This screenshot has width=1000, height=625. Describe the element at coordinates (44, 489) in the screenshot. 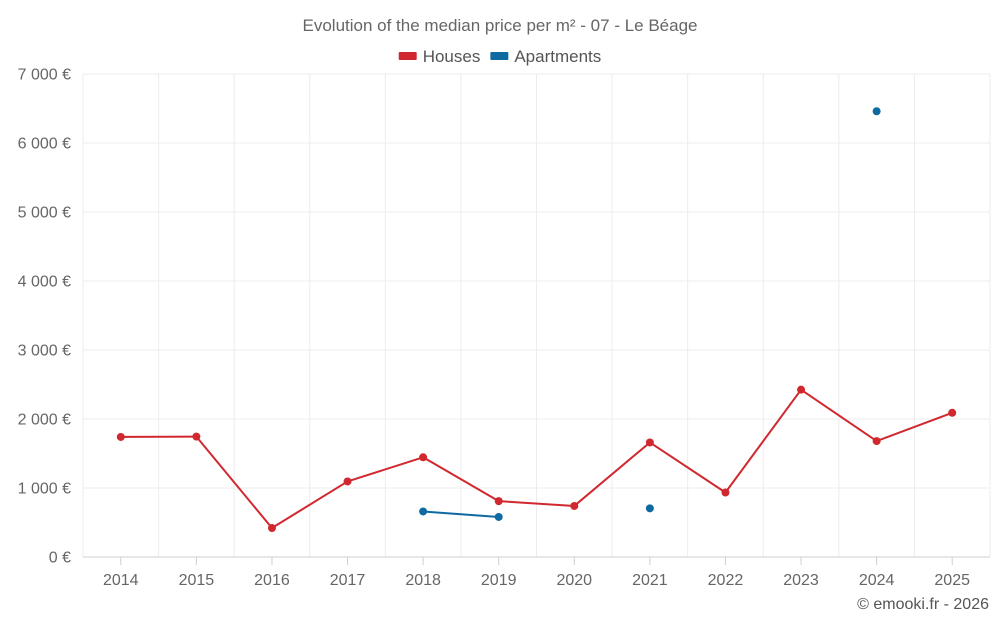

I see `y-tick-label: 1 000 €` at that location.